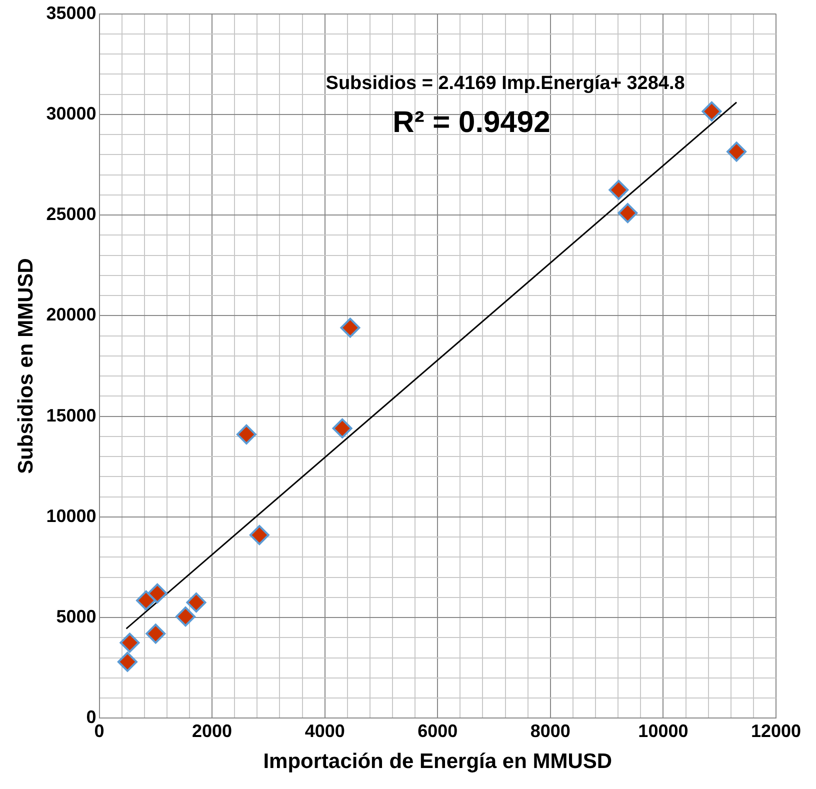 The width and height of the screenshot is (816, 789). What do you see at coordinates (324, 730) in the screenshot?
I see `x-tick-label: 4000` at bounding box center [324, 730].